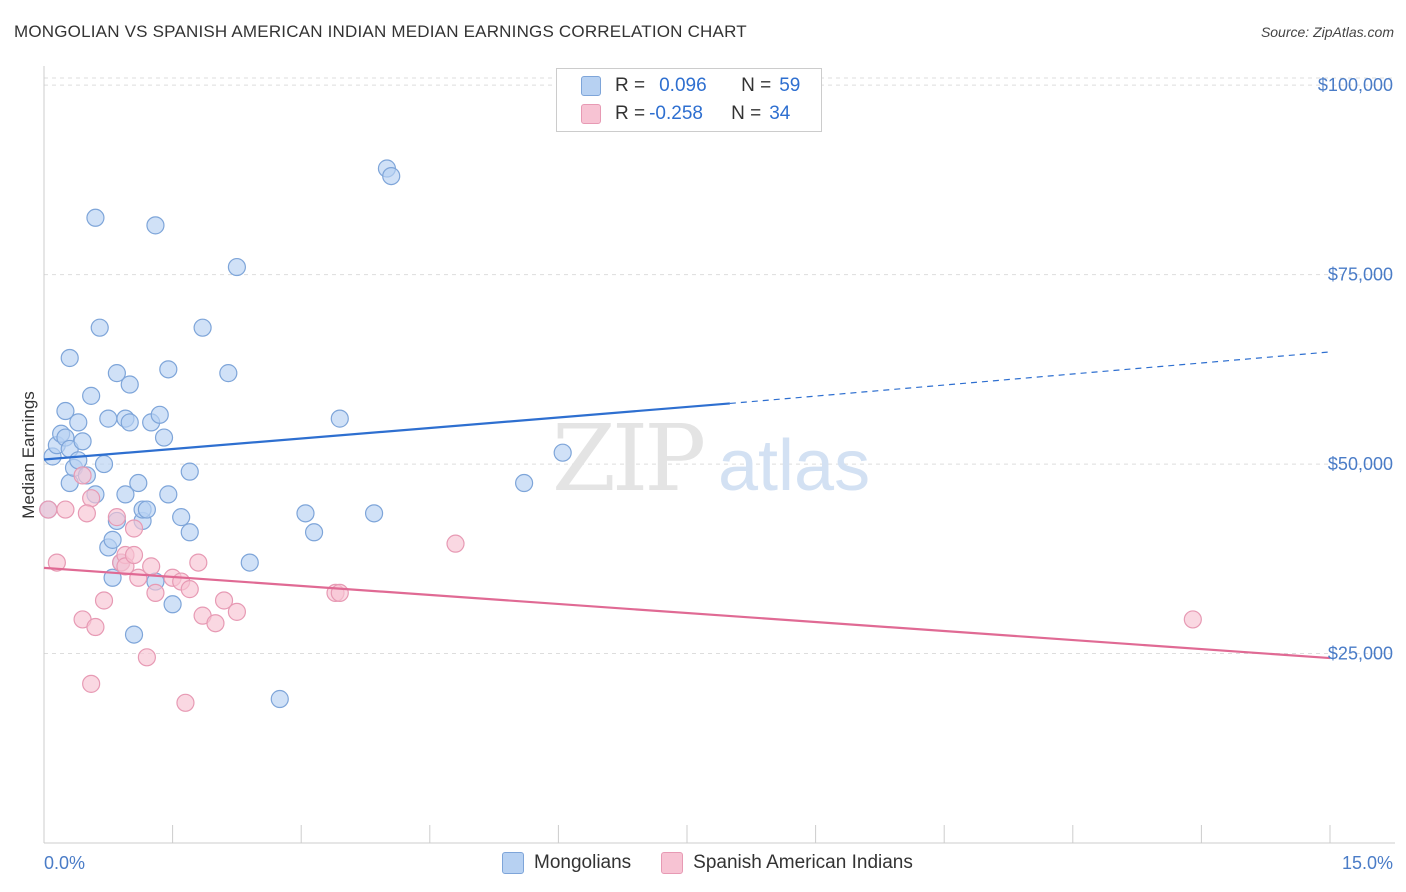 This screenshot has height=892, width=1406. I want to click on legend-n-value: 59, so click(790, 85).